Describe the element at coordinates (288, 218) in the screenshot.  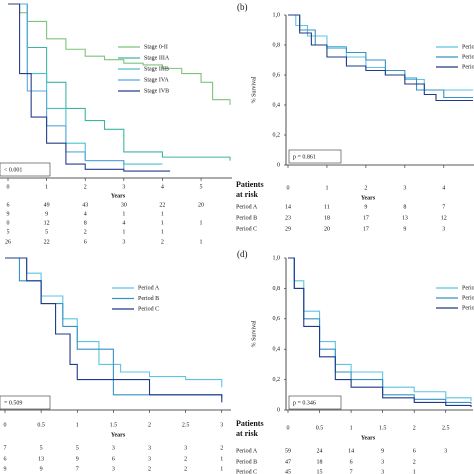
I see `risk-count: 23` at that location.